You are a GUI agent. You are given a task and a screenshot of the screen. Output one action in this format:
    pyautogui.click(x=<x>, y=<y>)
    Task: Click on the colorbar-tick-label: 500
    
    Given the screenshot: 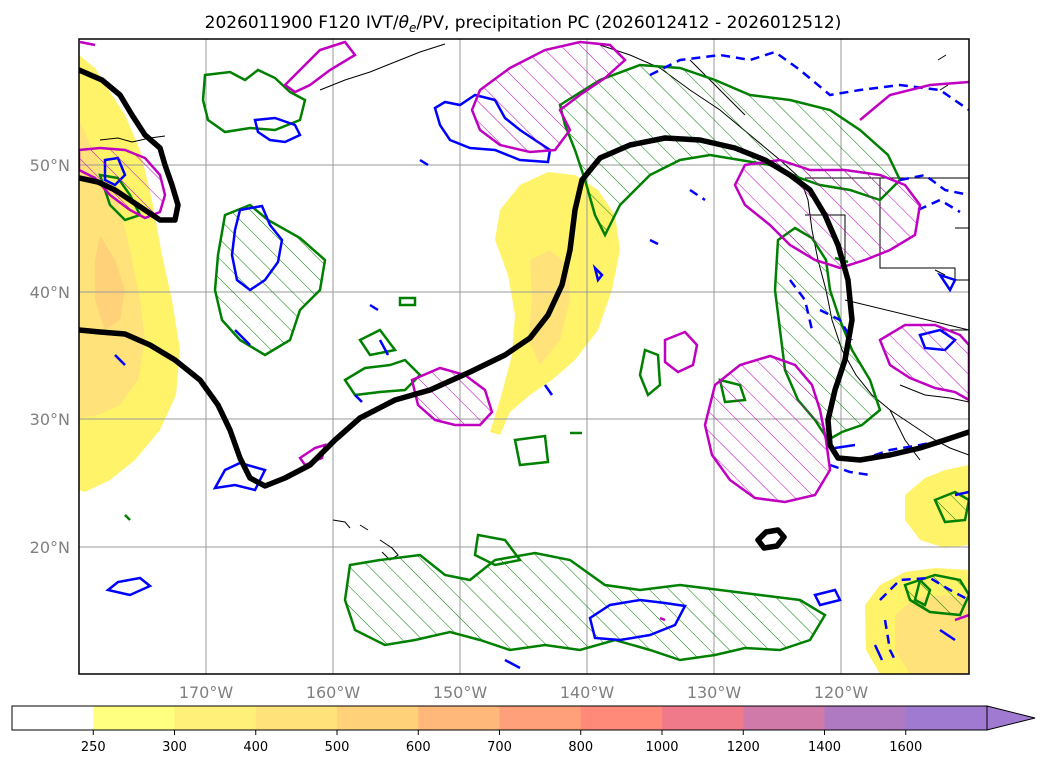 What is the action you would take?
    pyautogui.click(x=337, y=747)
    